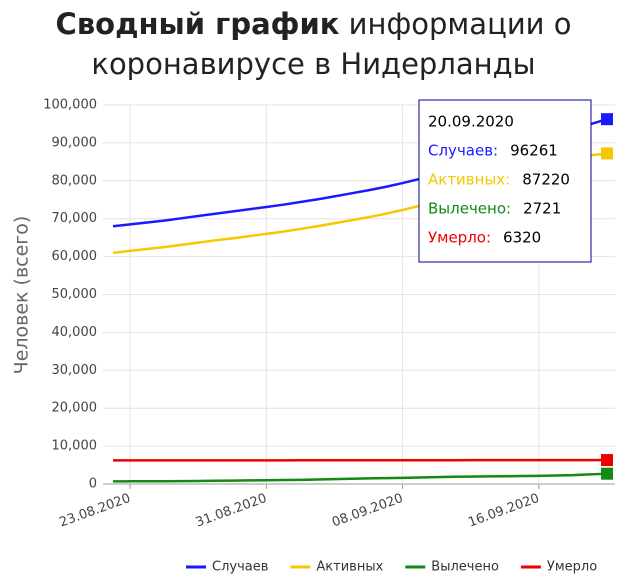 The width and height of the screenshot is (627, 579). Describe the element at coordinates (546, 180) in the screenshot. I see `tooltip-value: 87220` at that location.